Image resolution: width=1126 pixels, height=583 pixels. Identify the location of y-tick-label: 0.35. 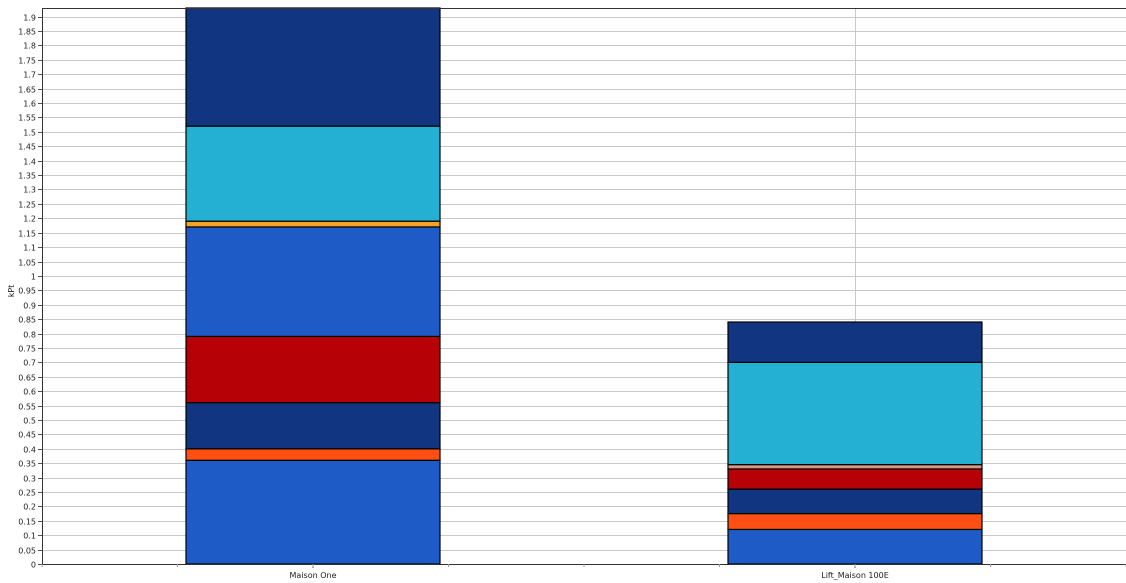
(27, 464).